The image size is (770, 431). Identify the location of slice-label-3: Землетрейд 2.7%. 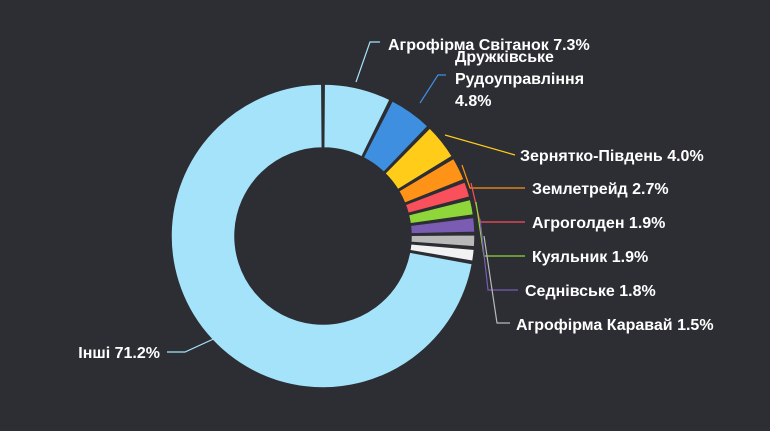
(600, 189).